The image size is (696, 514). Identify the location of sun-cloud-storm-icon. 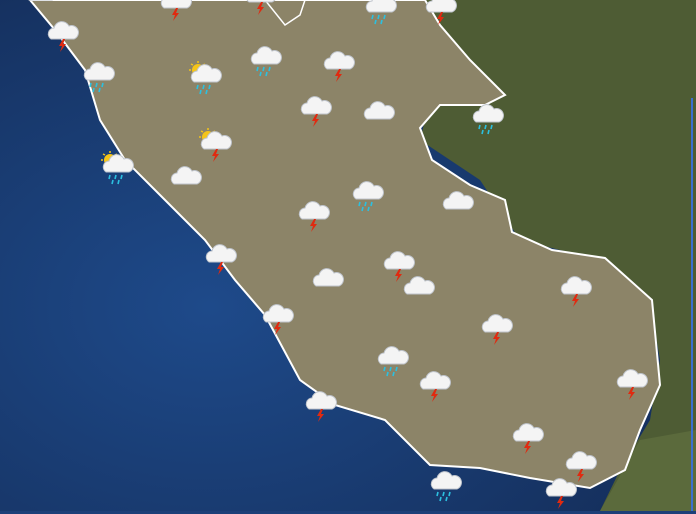
(215, 145).